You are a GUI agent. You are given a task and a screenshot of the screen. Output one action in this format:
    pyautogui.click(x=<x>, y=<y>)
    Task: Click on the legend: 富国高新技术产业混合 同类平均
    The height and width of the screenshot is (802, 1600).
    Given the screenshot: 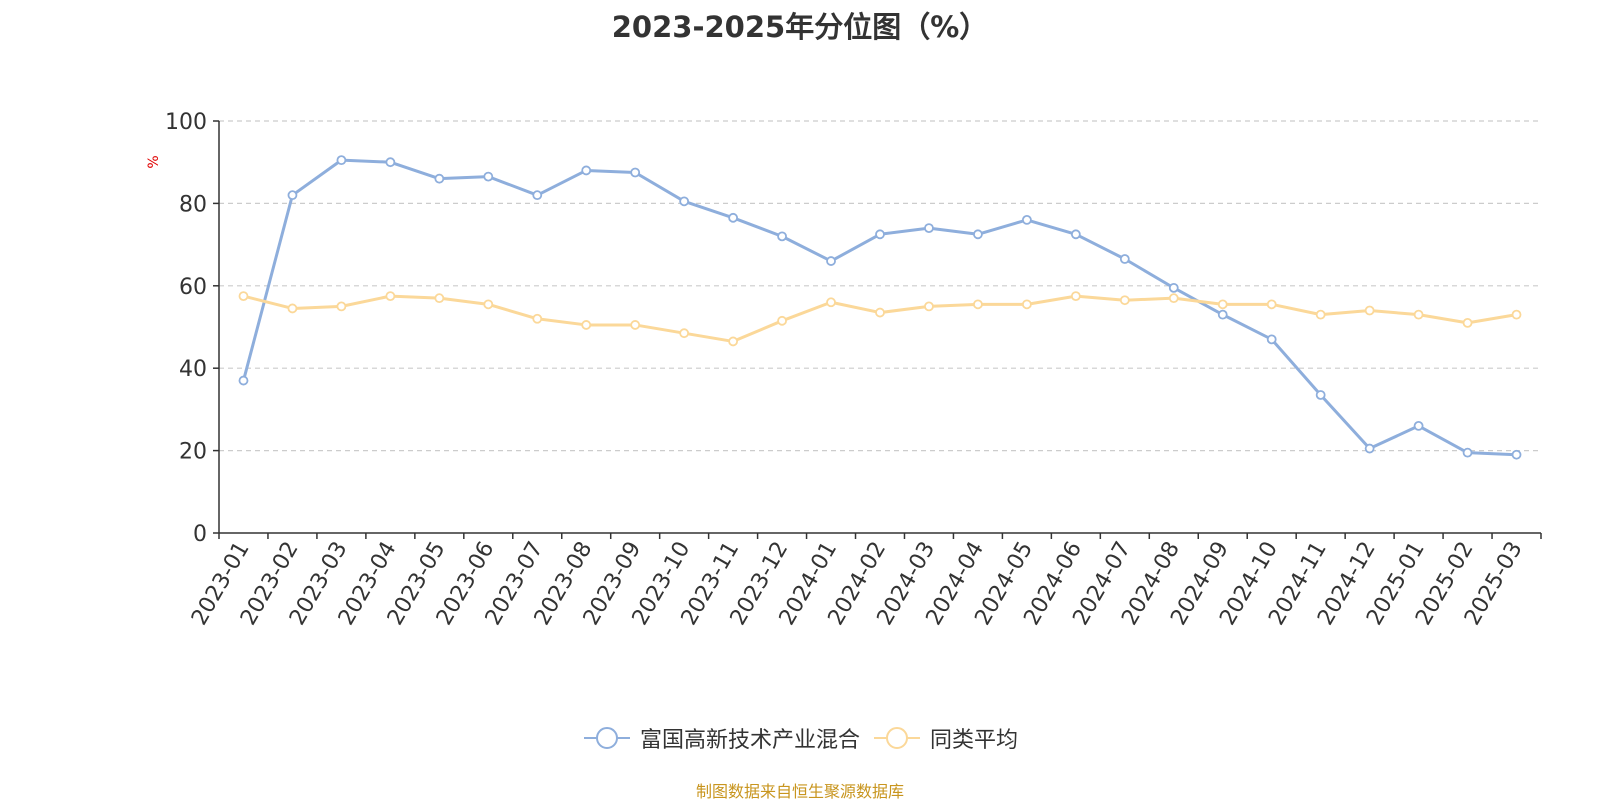 What is the action you would take?
    pyautogui.click(x=800, y=738)
    